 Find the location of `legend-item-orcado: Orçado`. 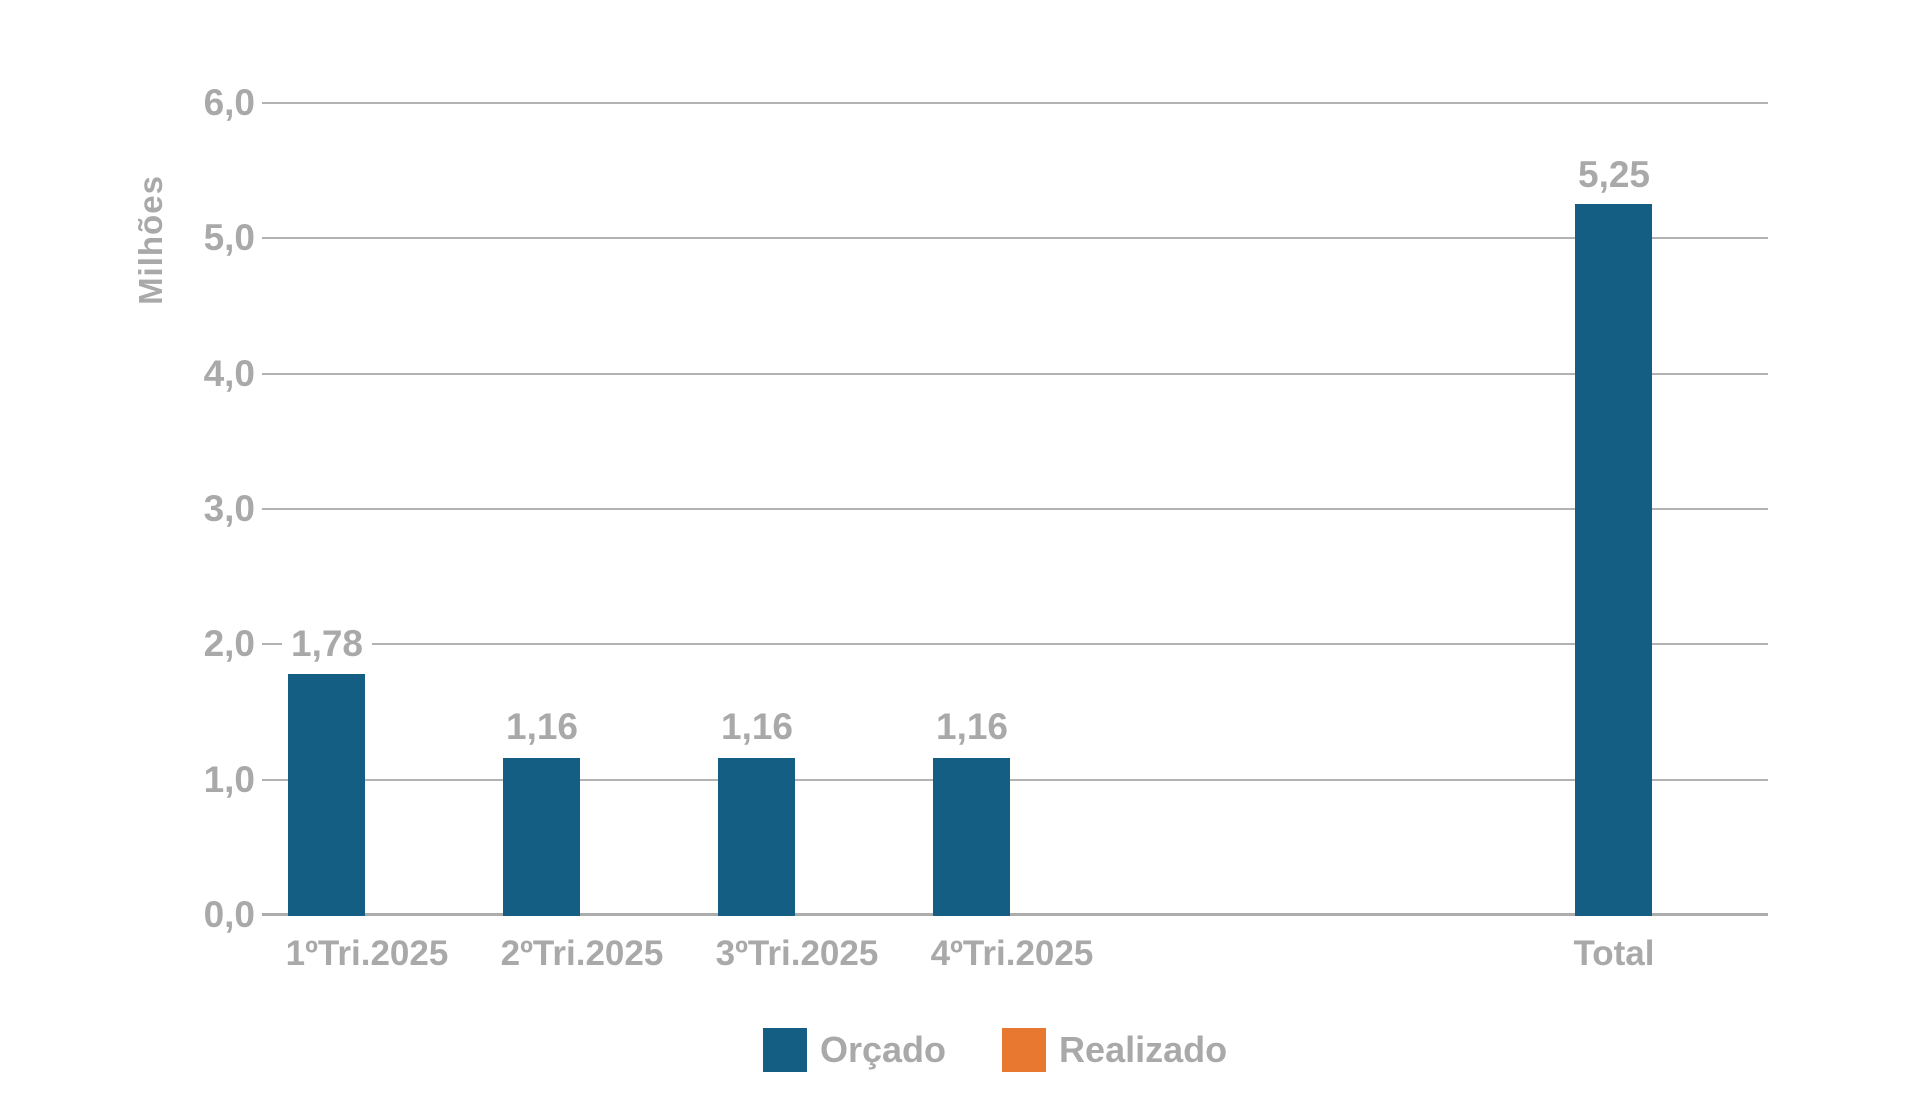

legend-item-orcado: Orçado is located at coordinates (854, 1050).